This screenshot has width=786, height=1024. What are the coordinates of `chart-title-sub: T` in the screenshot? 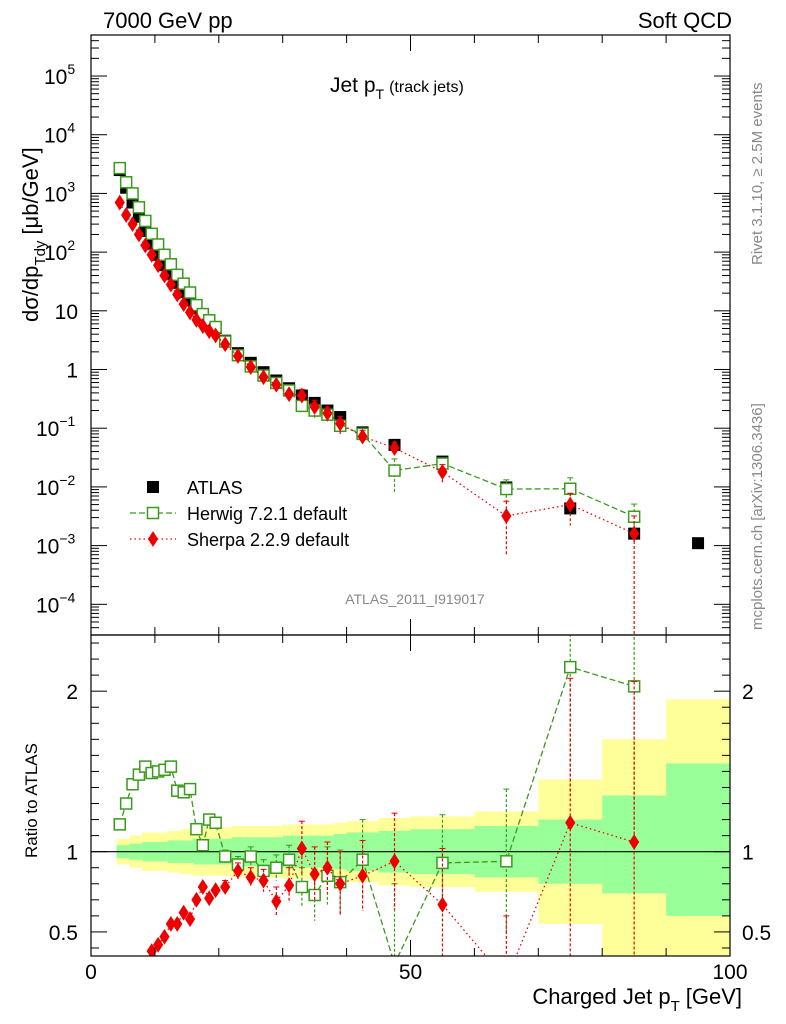 It's located at (380, 94).